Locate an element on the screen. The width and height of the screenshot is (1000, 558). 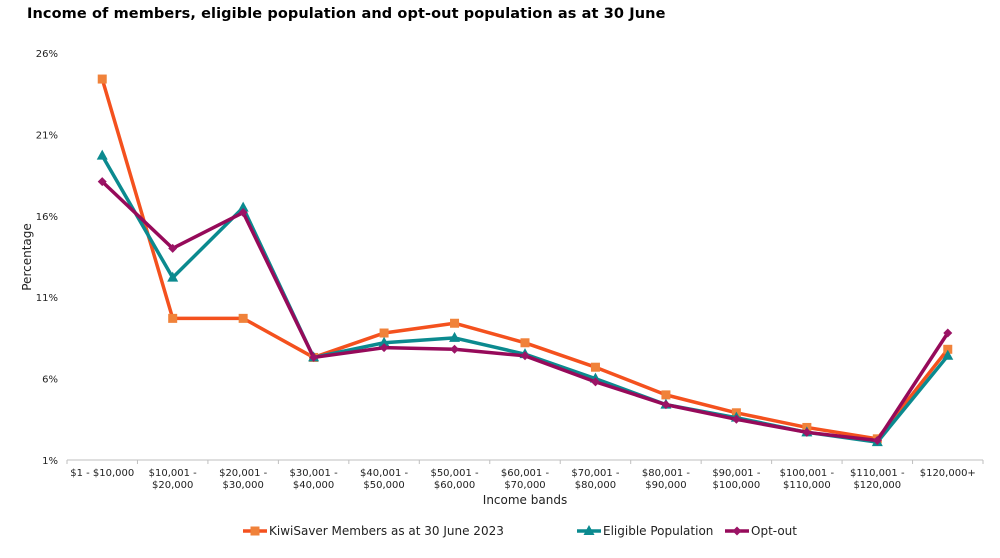
legend-label: KiwiSaver Members as at 30 June 2023 is located at coordinates (386, 531).